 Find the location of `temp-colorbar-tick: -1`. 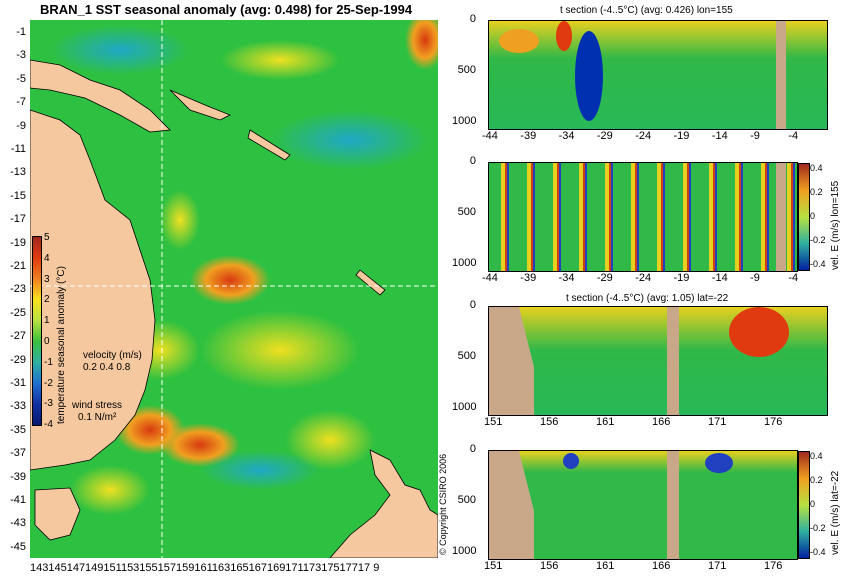

temp-colorbar-tick: -1 is located at coordinates (48, 362).